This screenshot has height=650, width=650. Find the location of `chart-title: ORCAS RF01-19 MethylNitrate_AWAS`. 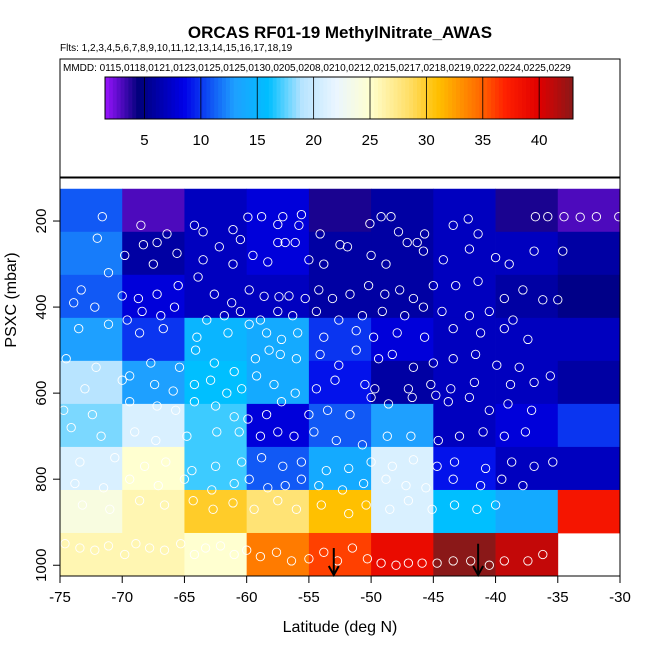

chart-title: ORCAS RF01-19 MethylNitrate_AWAS is located at coordinates (340, 32).